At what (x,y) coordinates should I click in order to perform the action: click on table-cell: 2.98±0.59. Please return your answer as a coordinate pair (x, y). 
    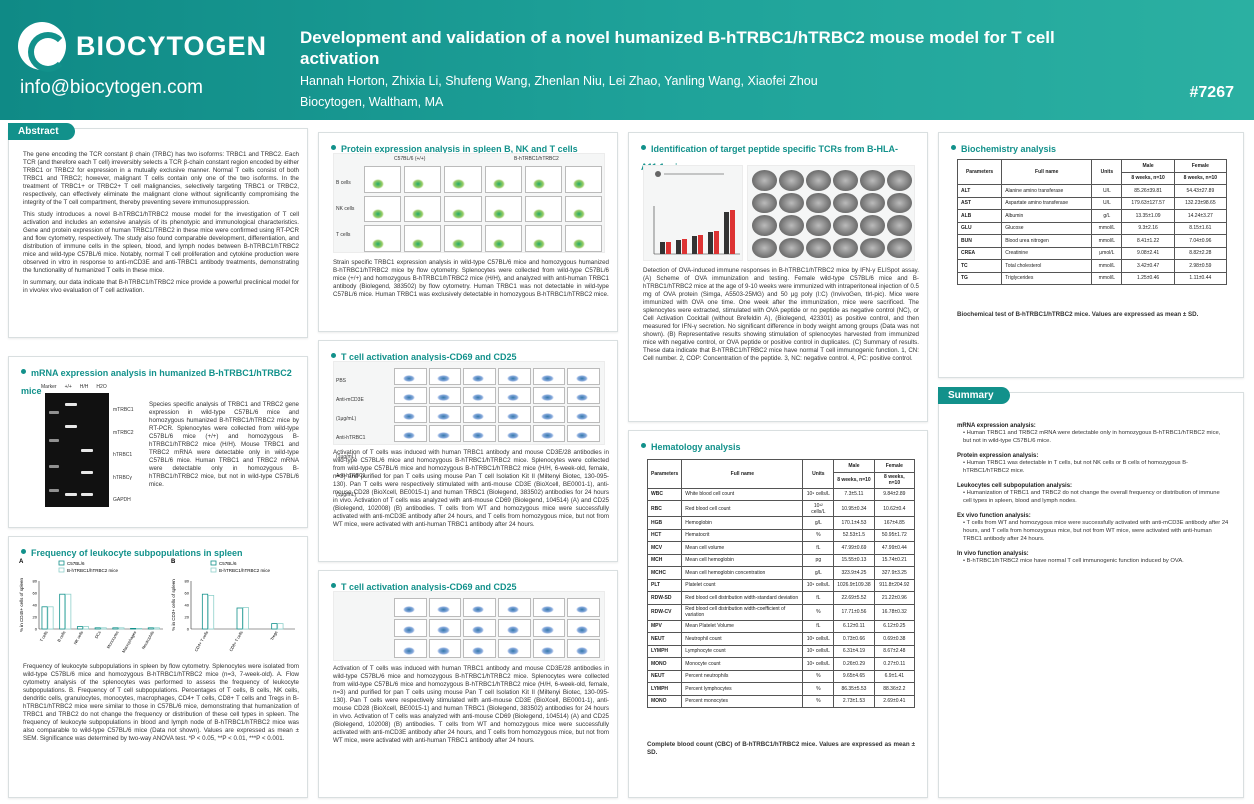
    Looking at the image, I should click on (1200, 266).